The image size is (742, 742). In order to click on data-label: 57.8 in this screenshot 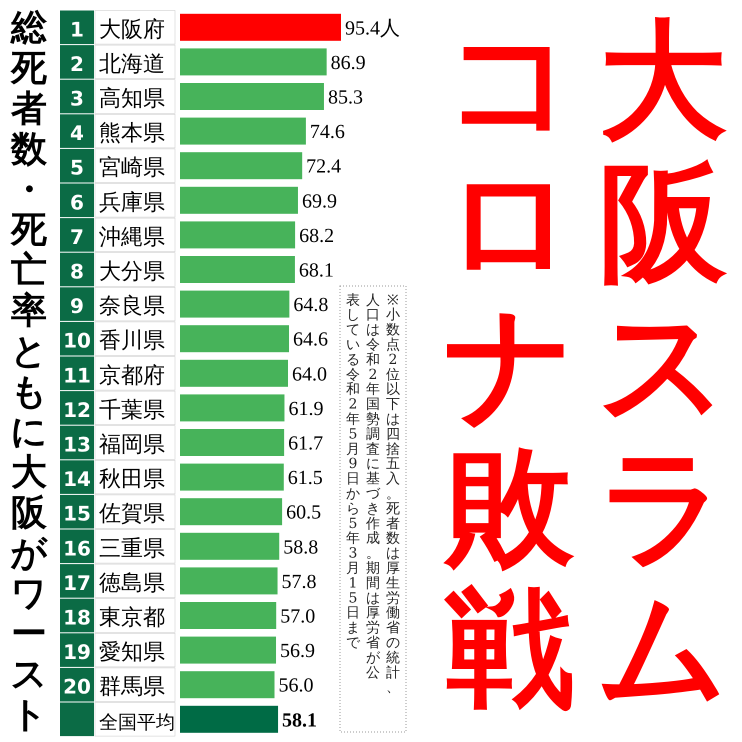, I will do `click(299, 581)`.